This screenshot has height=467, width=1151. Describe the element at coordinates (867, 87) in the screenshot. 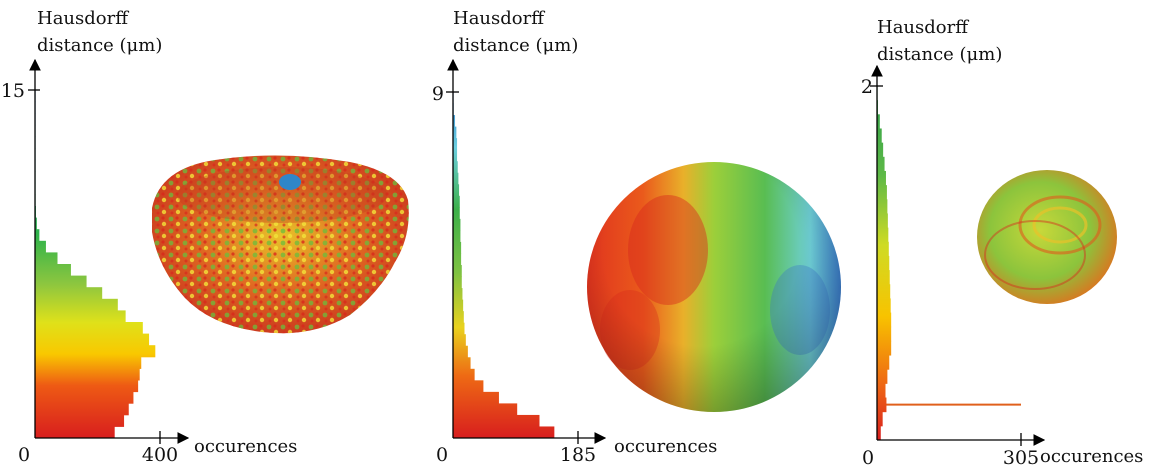

I see `y-tick-label: 2` at that location.